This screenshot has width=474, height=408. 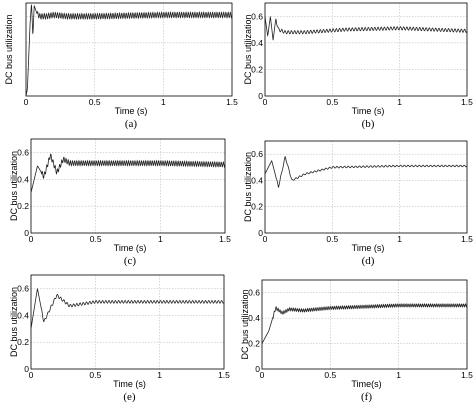 What do you see at coordinates (368, 261) in the screenshot?
I see `panel-caption: (d)` at bounding box center [368, 261].